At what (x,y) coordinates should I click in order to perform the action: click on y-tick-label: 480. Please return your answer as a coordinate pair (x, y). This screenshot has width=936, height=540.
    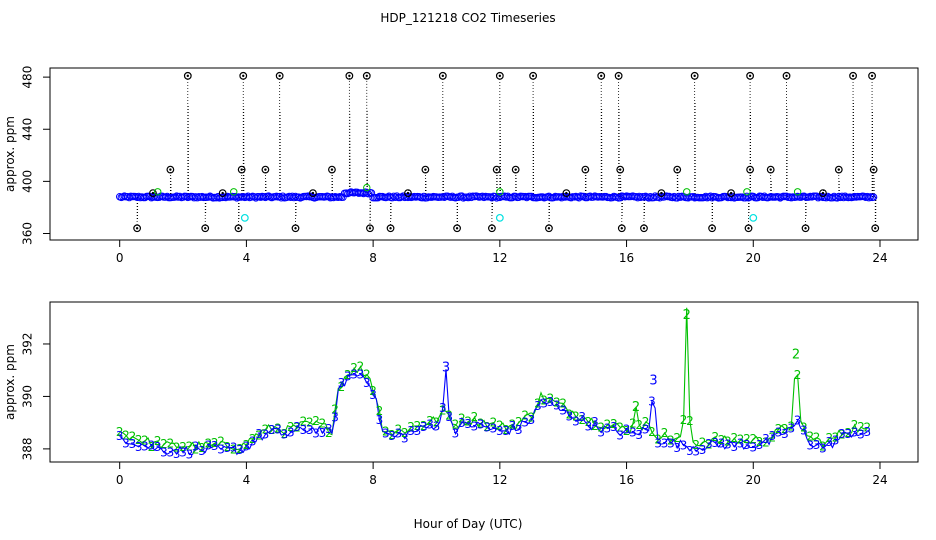
    Looking at the image, I should click on (28, 77).